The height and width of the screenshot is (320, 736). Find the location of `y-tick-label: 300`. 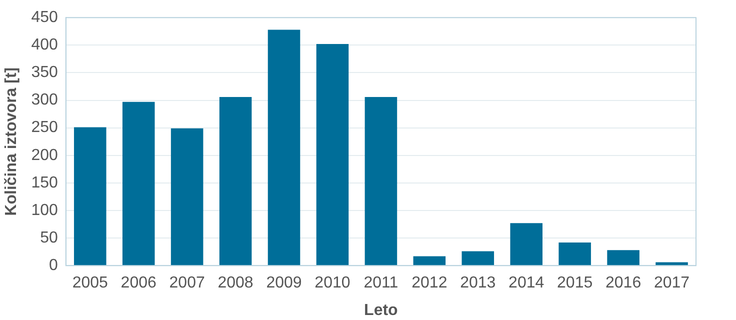

y-tick-label: 300 is located at coordinates (44, 100).